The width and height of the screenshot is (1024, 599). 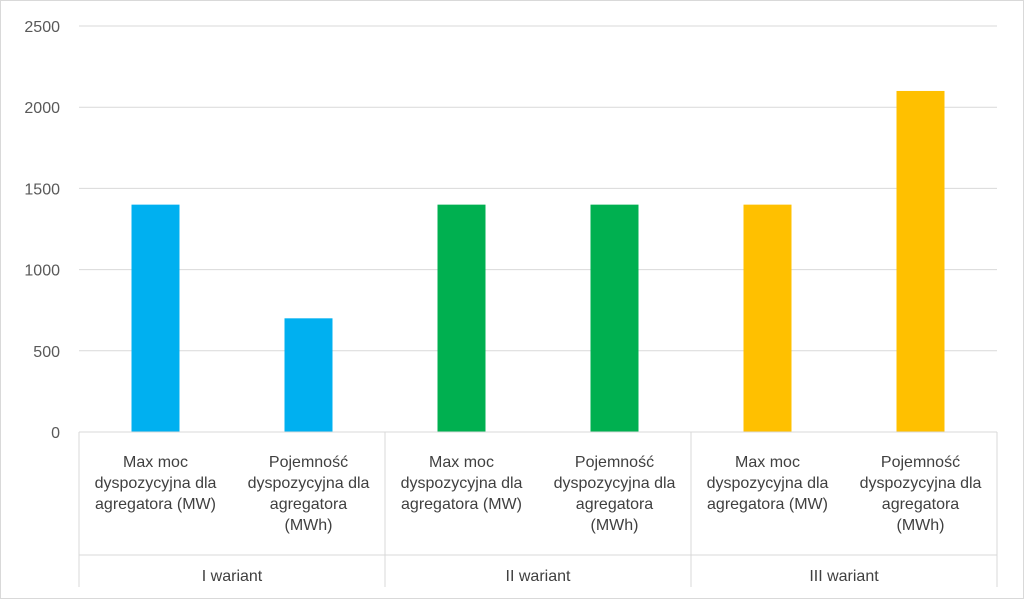 I want to click on y-tick-label: 1000, so click(x=42, y=271).